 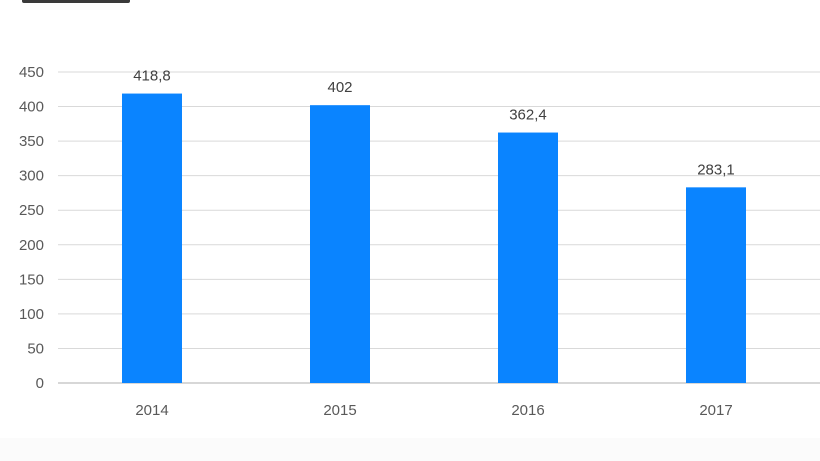 I want to click on y-tick-label: 400, so click(x=31, y=107).